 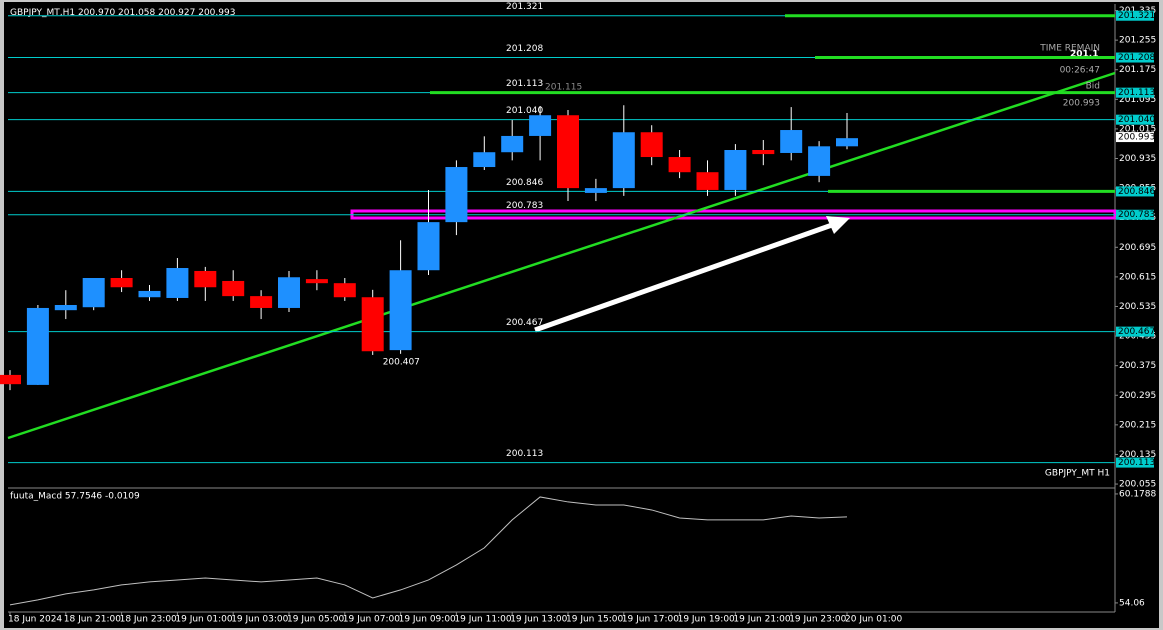 What do you see at coordinates (428, 551) in the screenshot?
I see `macd-line` at bounding box center [428, 551].